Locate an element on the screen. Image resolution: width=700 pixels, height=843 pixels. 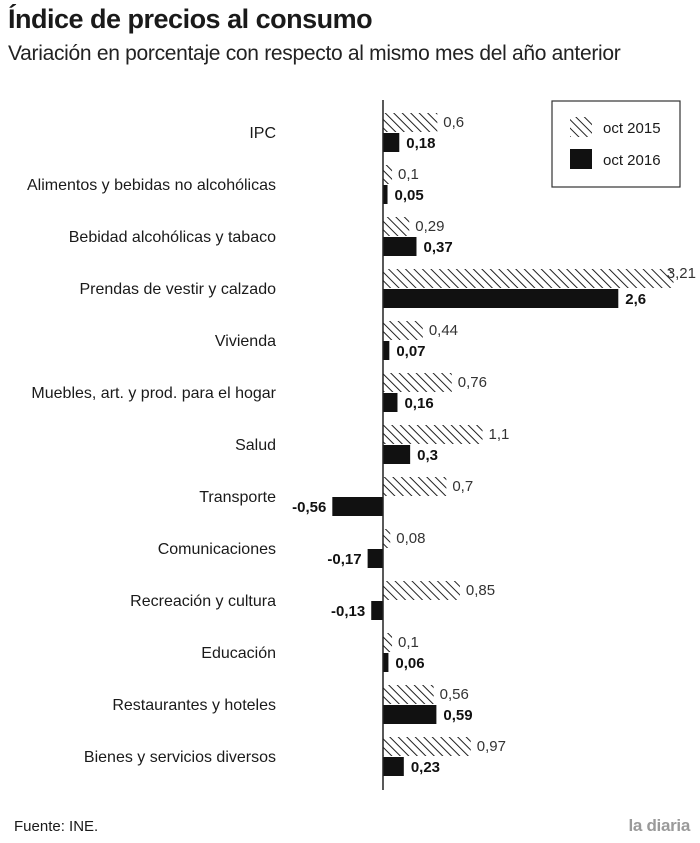
bar-oct-2015-recreacion-y-cultura is located at coordinates (421, 590).